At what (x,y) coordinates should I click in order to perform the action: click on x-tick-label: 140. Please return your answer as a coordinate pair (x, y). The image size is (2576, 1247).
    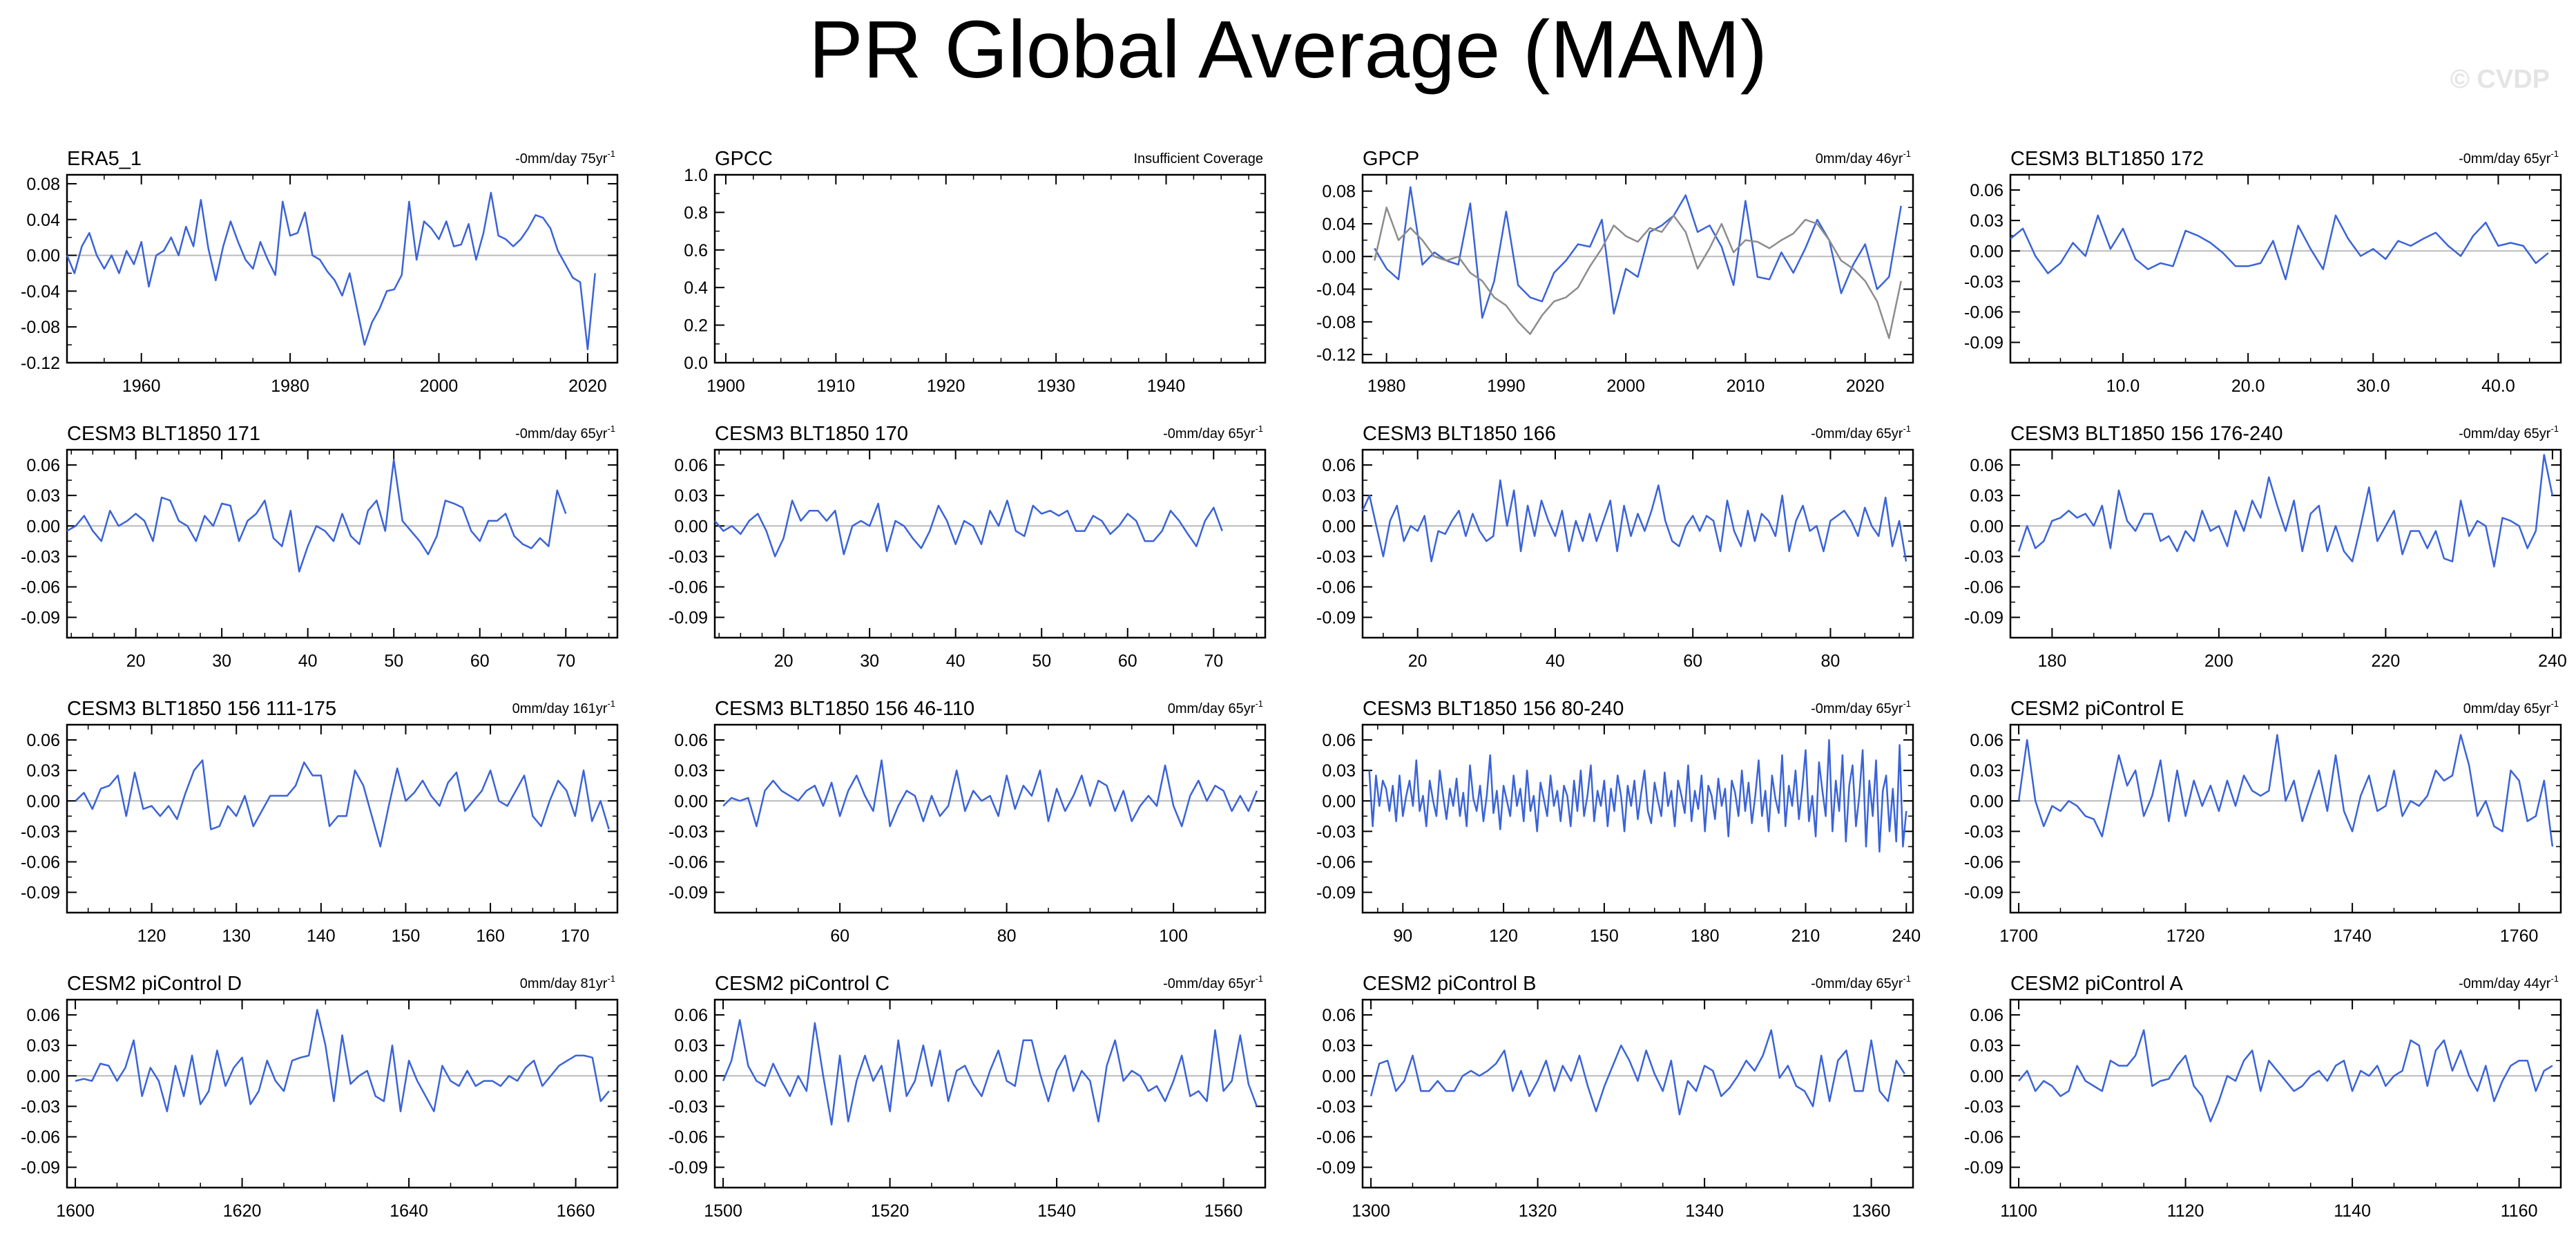
    Looking at the image, I should click on (321, 936).